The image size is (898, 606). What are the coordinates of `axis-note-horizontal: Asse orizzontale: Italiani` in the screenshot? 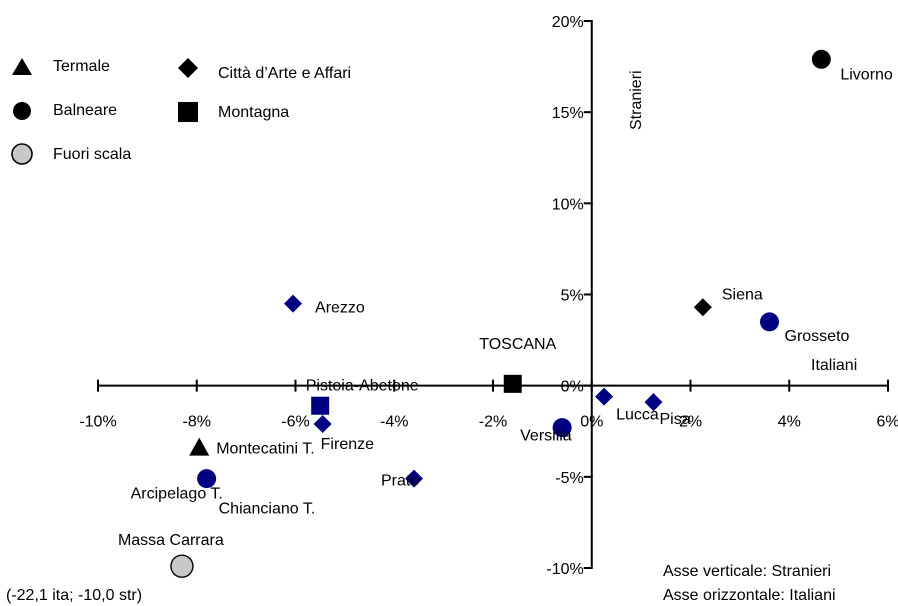 It's located at (749, 595).